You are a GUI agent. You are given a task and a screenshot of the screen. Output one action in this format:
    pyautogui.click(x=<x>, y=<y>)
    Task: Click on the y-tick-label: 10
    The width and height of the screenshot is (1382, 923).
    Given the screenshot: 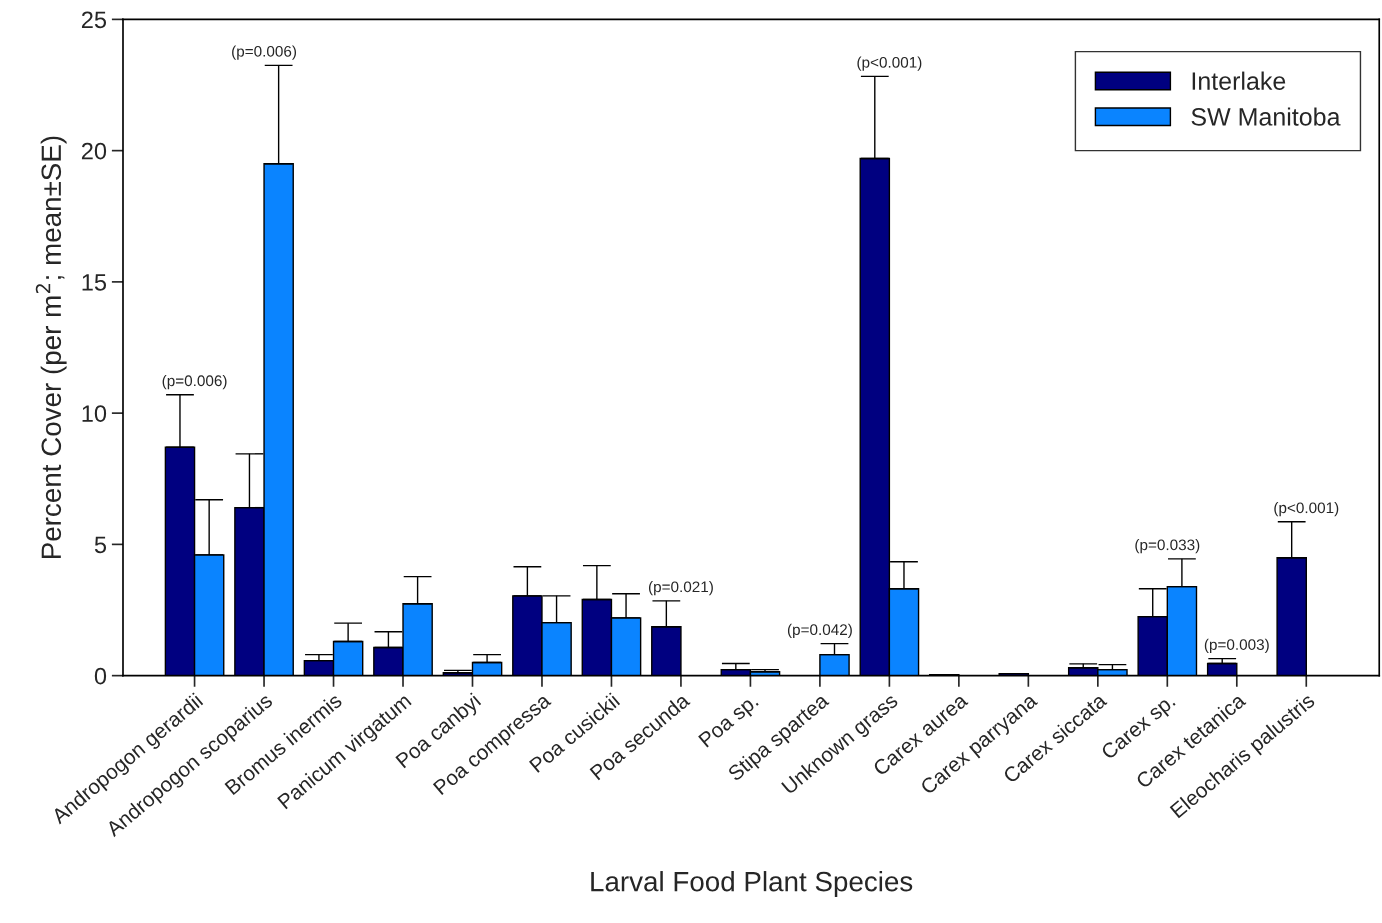 What is the action you would take?
    pyautogui.click(x=94, y=413)
    